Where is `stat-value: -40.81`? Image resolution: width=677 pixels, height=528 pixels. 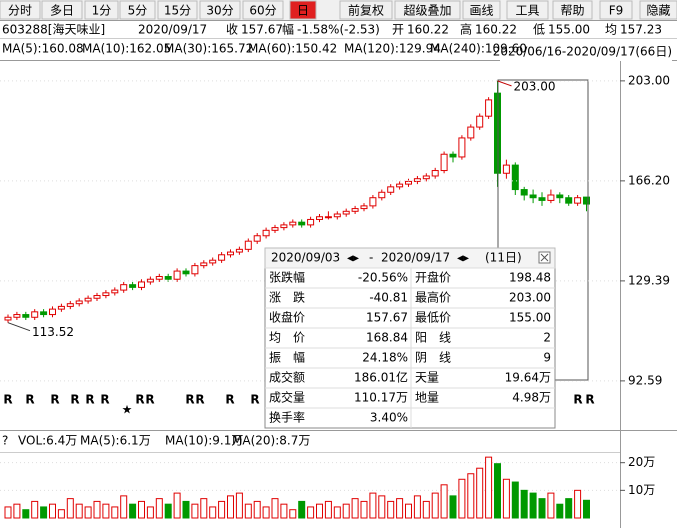 stat-value: -40.81 is located at coordinates (388, 298).